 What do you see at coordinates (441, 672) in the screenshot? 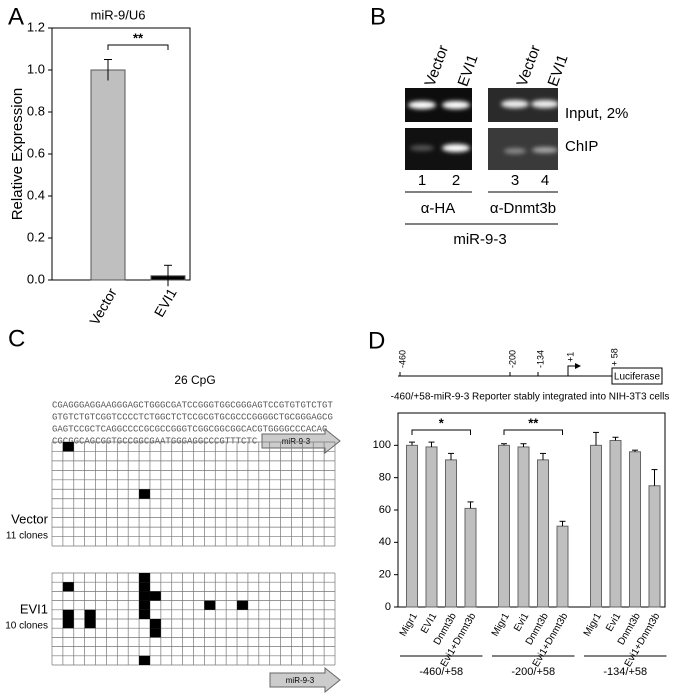
I see `group-label: -460/+58` at bounding box center [441, 672].